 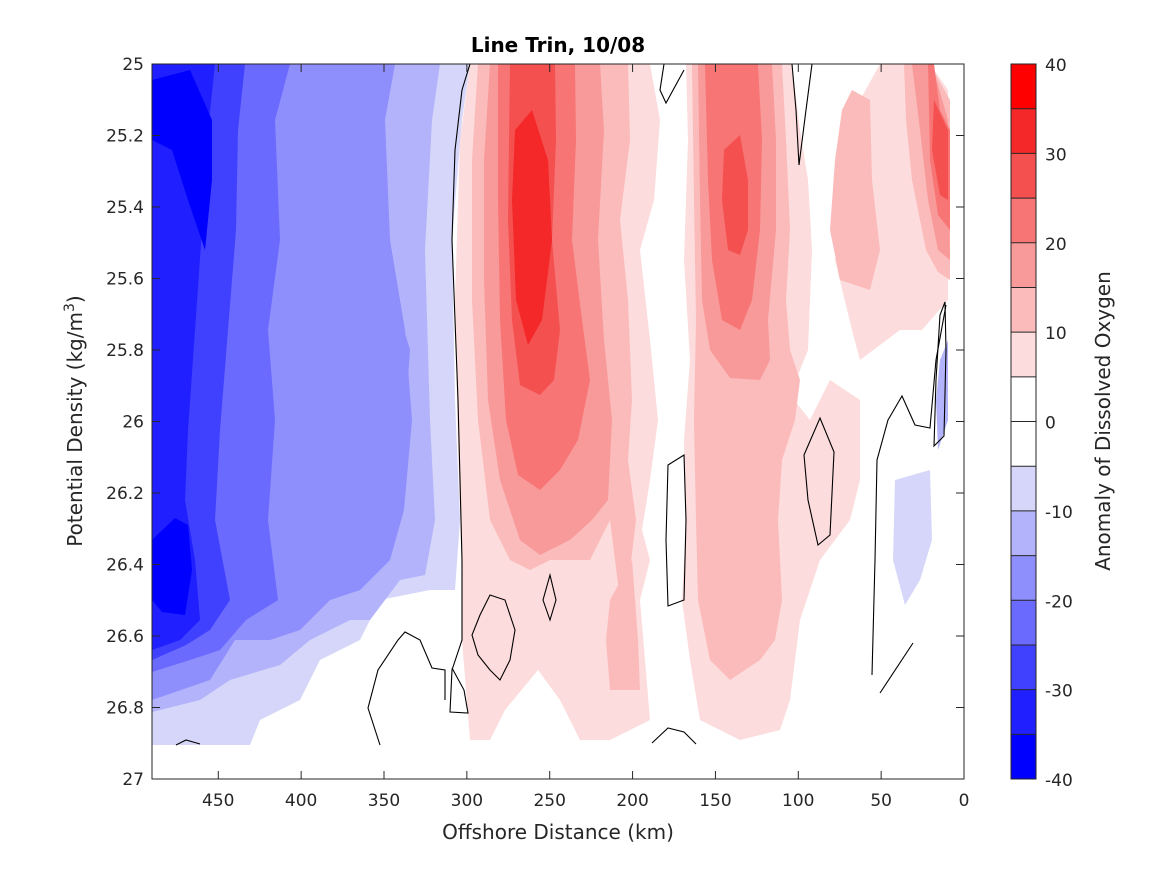 What do you see at coordinates (1059, 513) in the screenshot?
I see `colorbar-tick-label: -10` at bounding box center [1059, 513].